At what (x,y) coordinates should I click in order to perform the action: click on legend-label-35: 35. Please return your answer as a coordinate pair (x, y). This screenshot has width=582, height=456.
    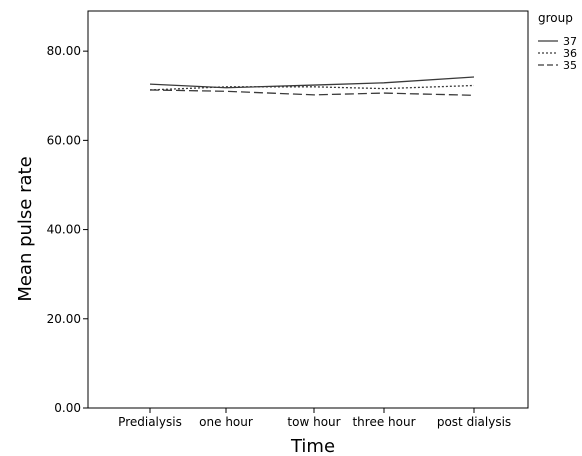
    Looking at the image, I should click on (570, 65).